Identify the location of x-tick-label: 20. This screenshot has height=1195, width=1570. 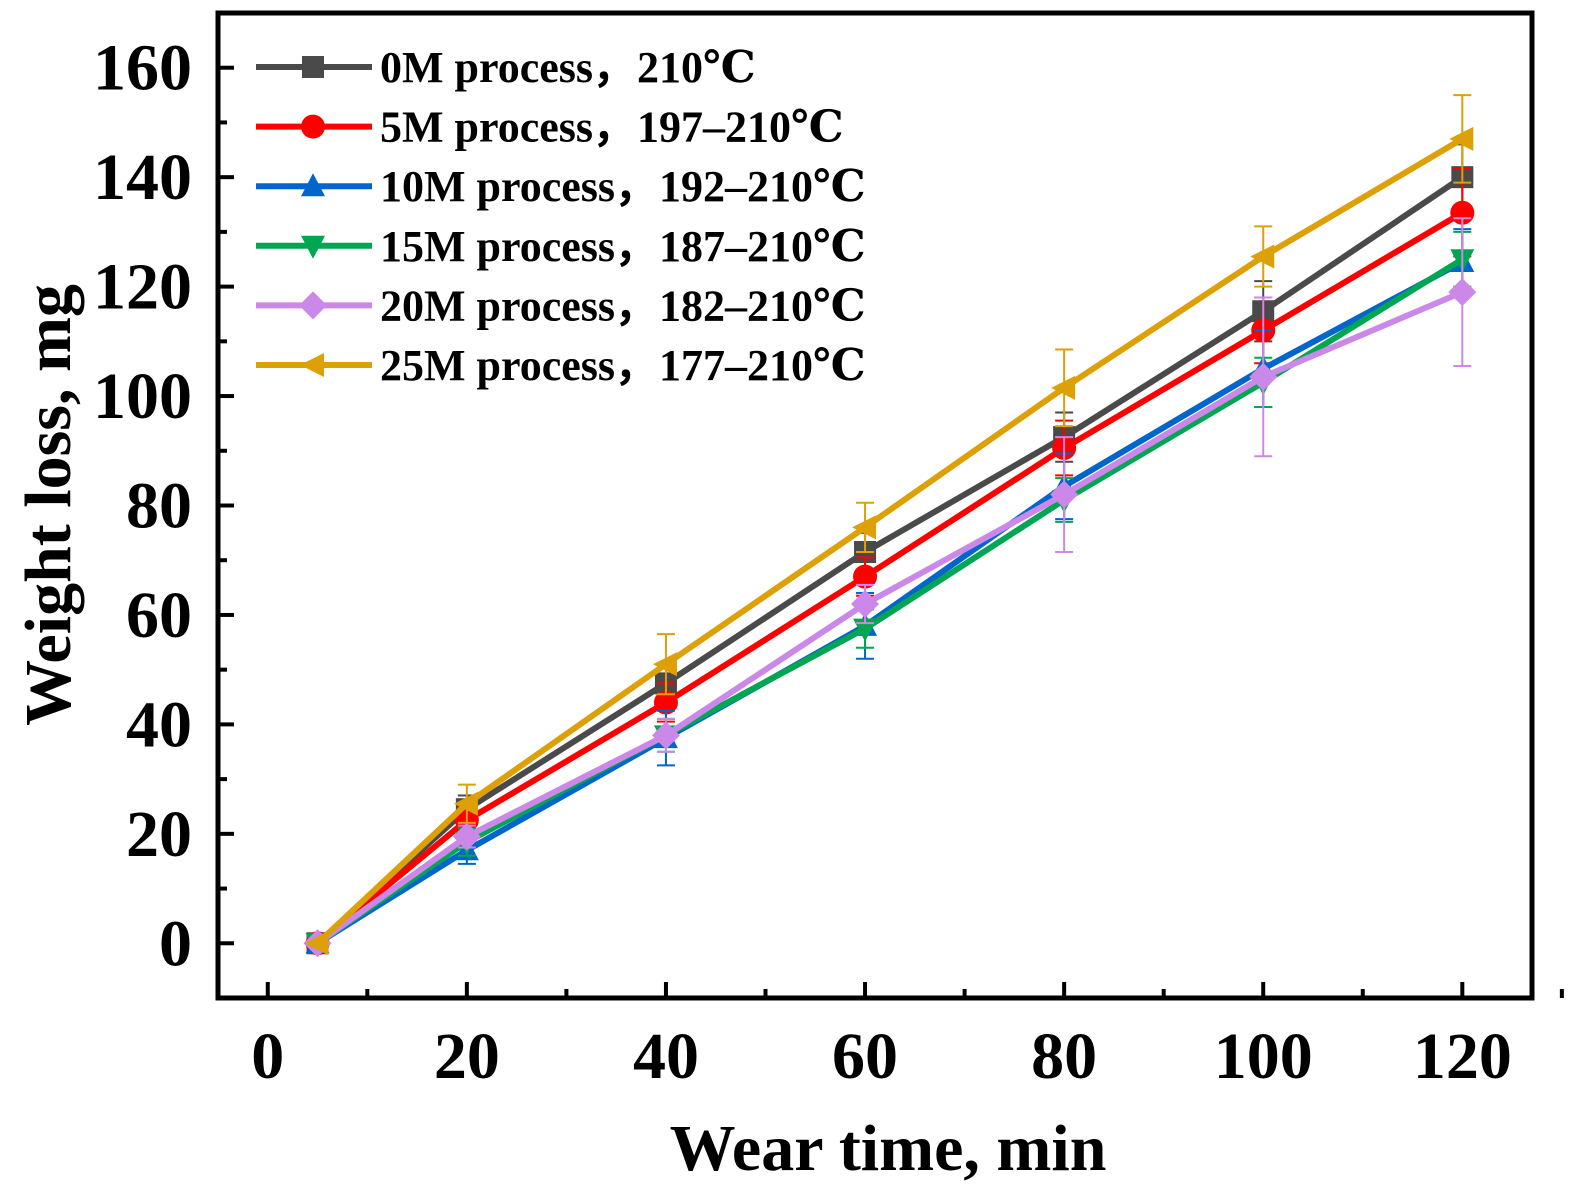
(467, 1056).